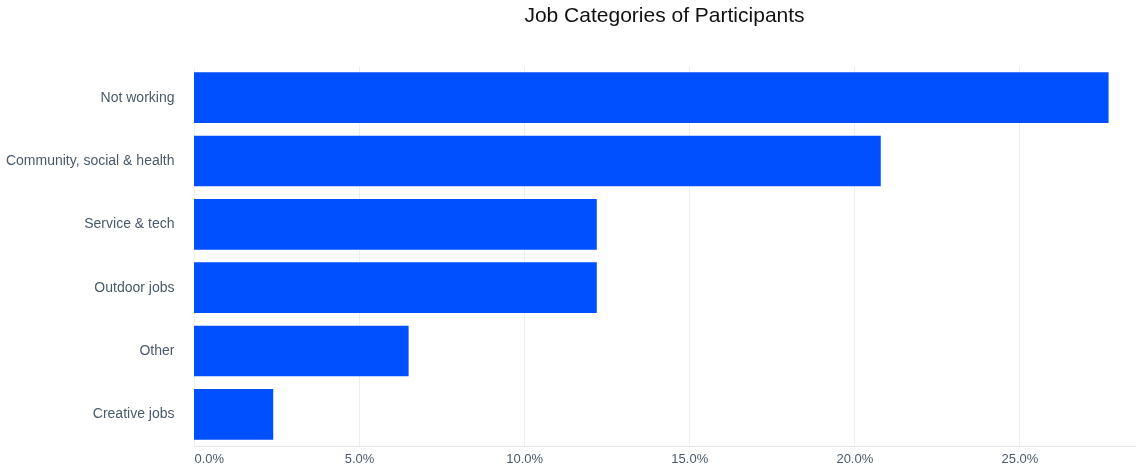  Describe the element at coordinates (359, 458) in the screenshot. I see `x-tick-label: 5.0%` at that location.